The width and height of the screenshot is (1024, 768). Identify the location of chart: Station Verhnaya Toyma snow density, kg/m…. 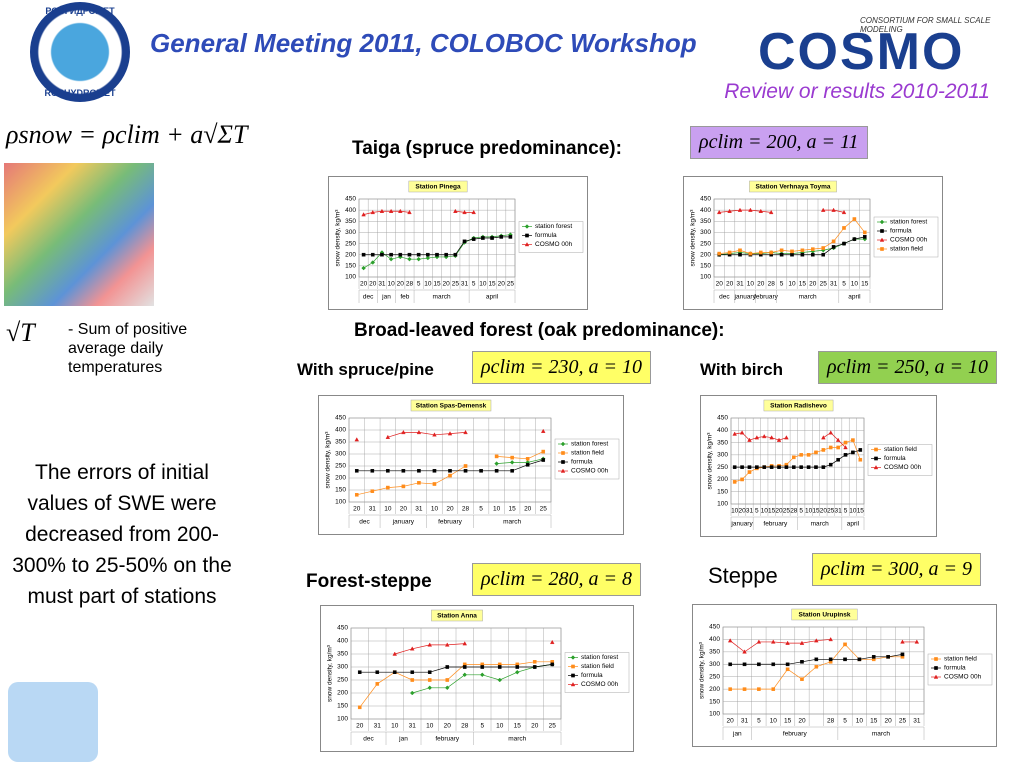
(813, 243).